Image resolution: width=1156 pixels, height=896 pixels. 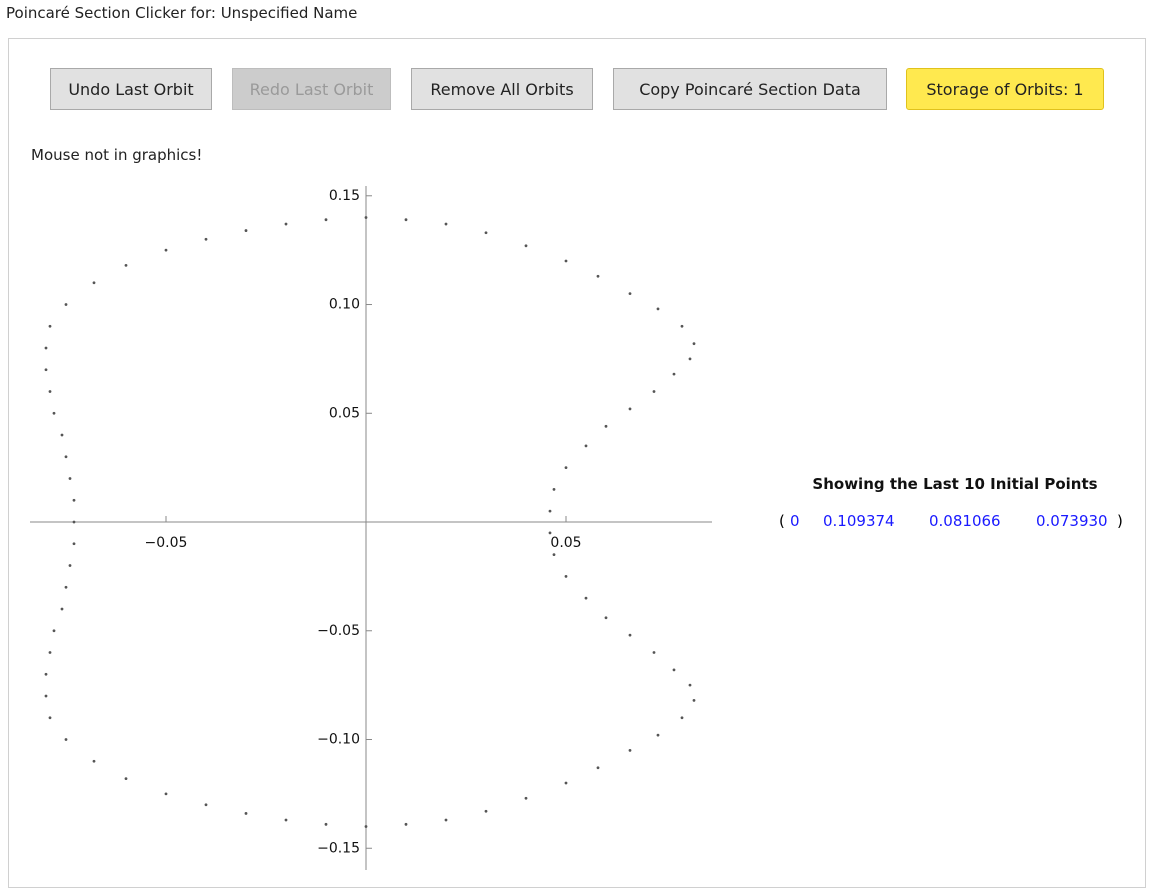 I want to click on point-value: 0.081066, so click(x=965, y=521).